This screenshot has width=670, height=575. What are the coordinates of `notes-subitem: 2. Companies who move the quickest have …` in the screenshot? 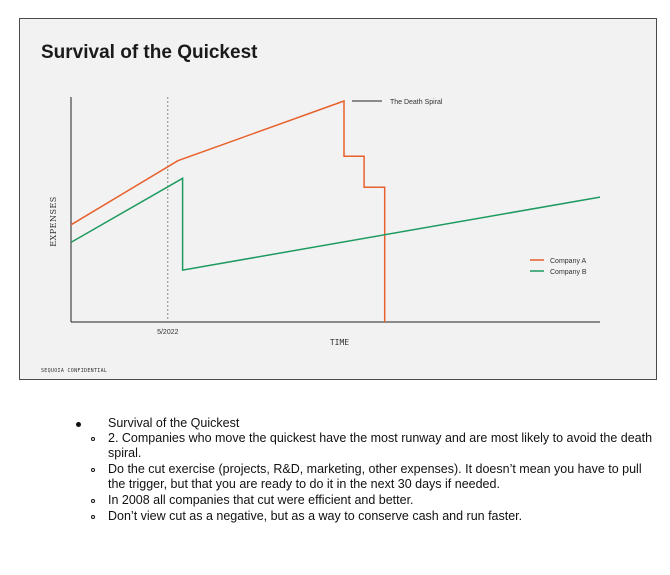 It's located at (364, 446).